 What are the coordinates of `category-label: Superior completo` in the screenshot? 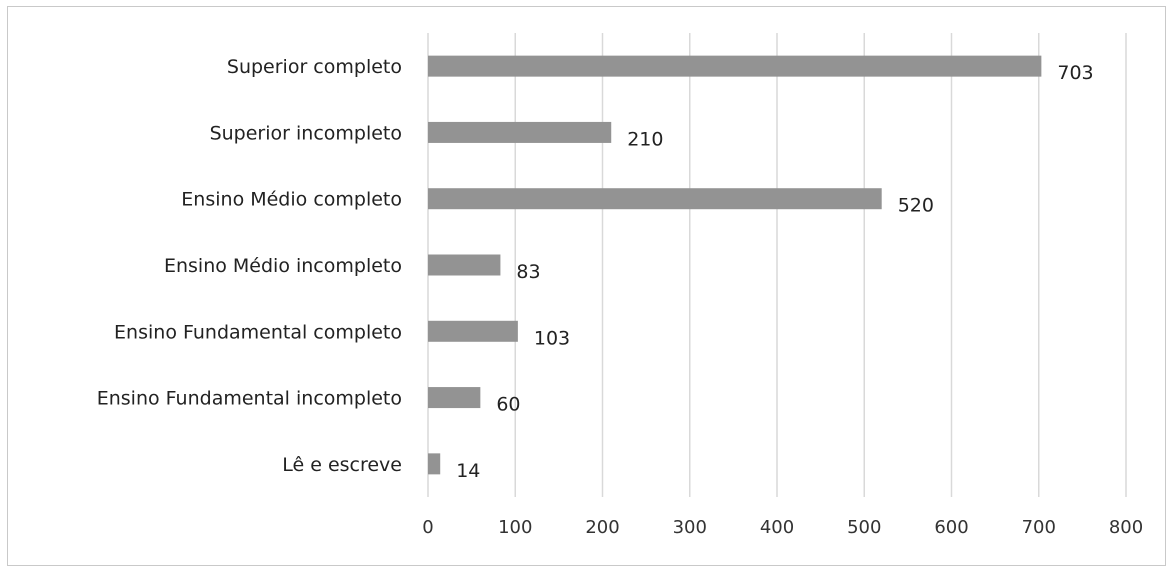 It's located at (314, 67).